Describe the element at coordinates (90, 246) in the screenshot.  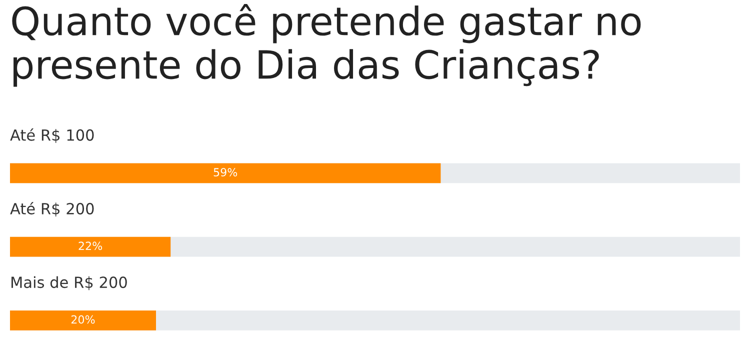
I see `data-label: 22%` at that location.